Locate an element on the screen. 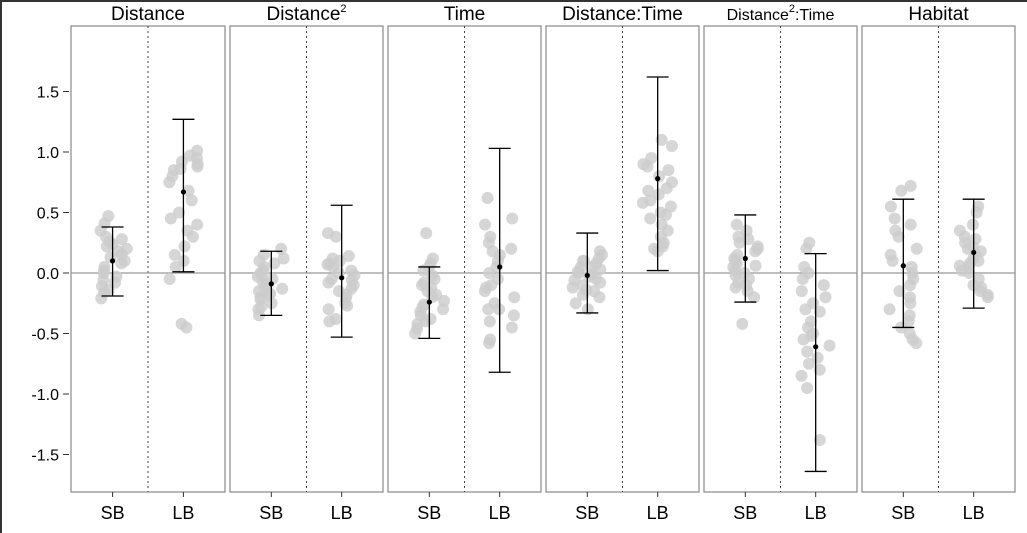  facet-panel: Distance2:Time SB LB is located at coordinates (780, 263).